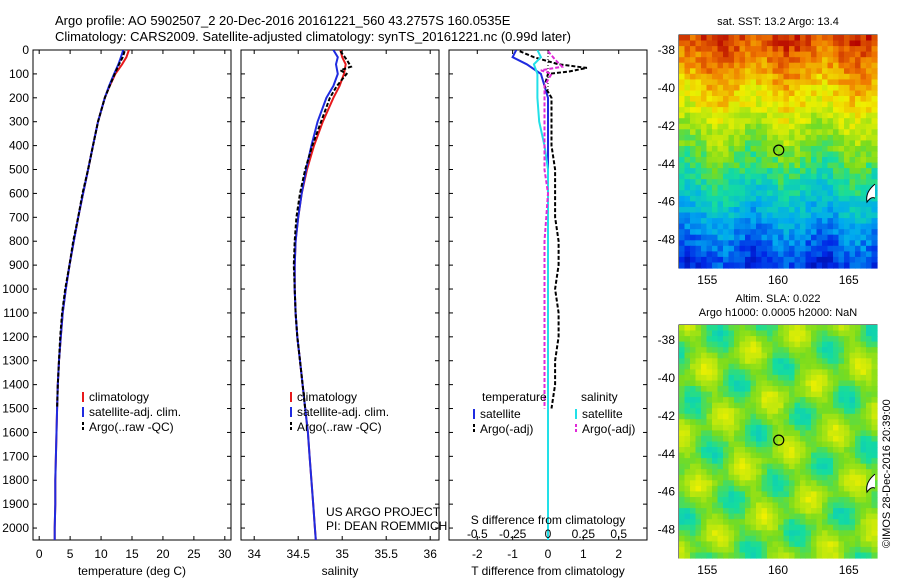 This screenshot has width=900, height=580. What do you see at coordinates (387, 554) in the screenshot?
I see `salinity-xtick-label: 35.5` at bounding box center [387, 554].